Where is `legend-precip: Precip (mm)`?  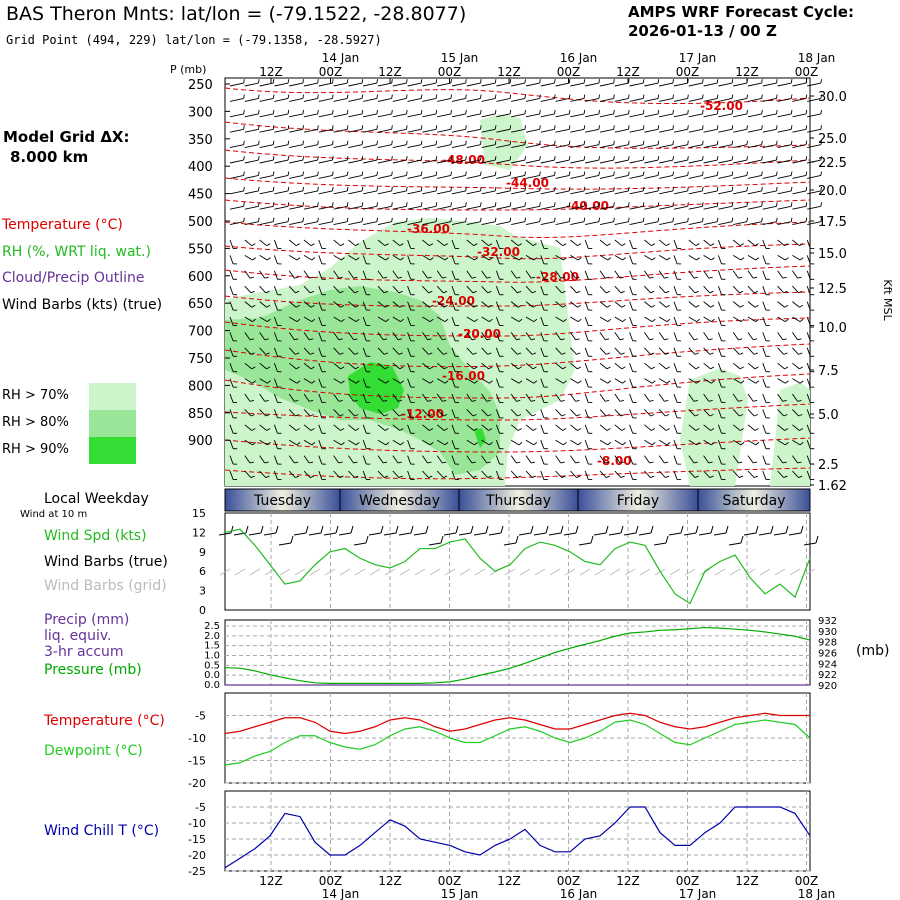
legend-precip: Precip (mm) is located at coordinates (87, 620).